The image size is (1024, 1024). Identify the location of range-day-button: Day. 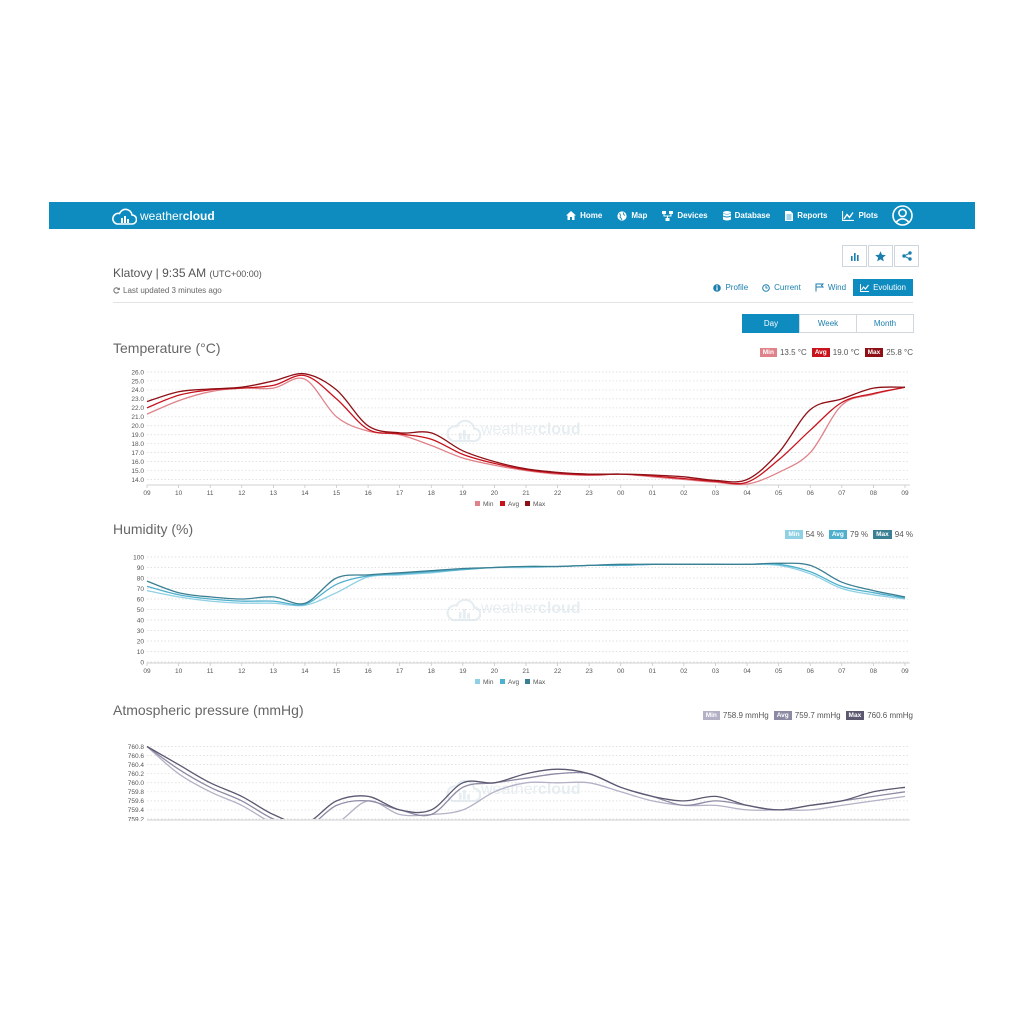
(771, 323).